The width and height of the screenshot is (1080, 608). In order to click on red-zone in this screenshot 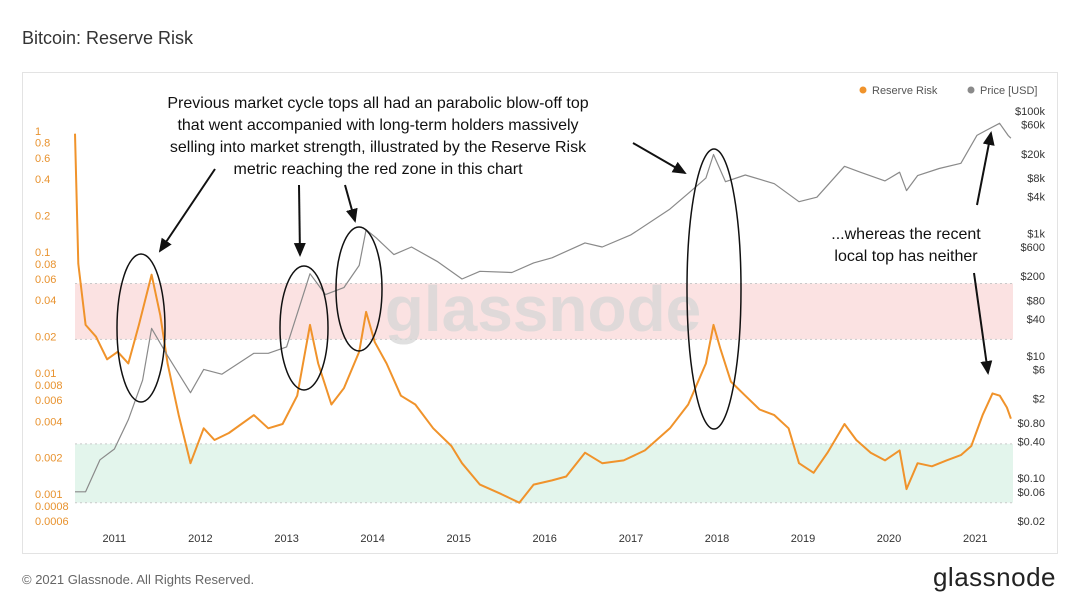, I will do `click(544, 311)`.